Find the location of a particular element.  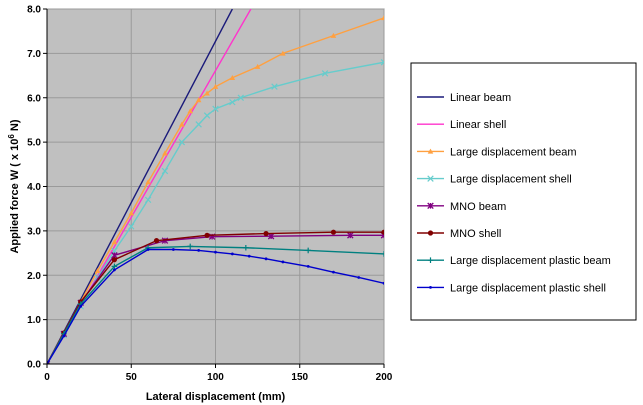

y-tick-label: 5.0 is located at coordinates (34, 143).